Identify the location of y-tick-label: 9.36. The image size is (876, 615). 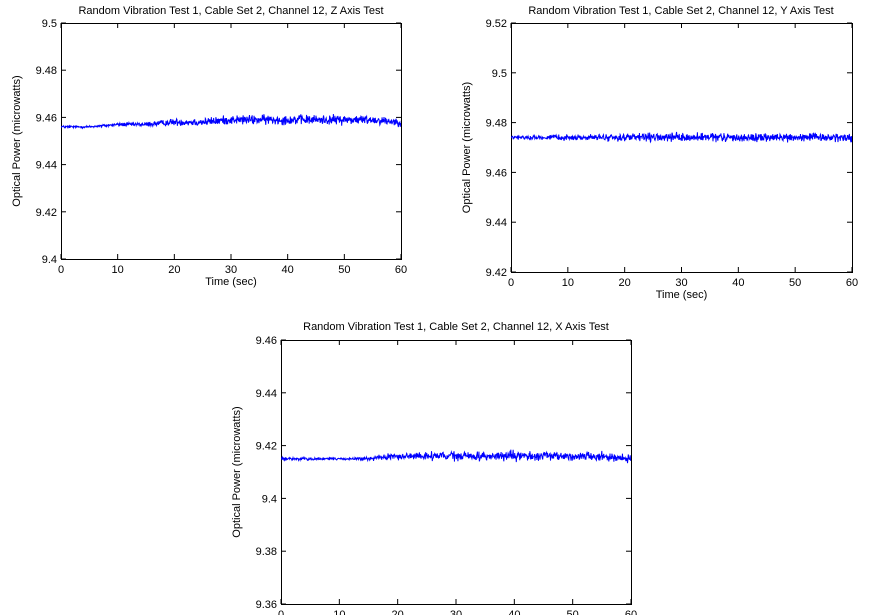
(266, 605).